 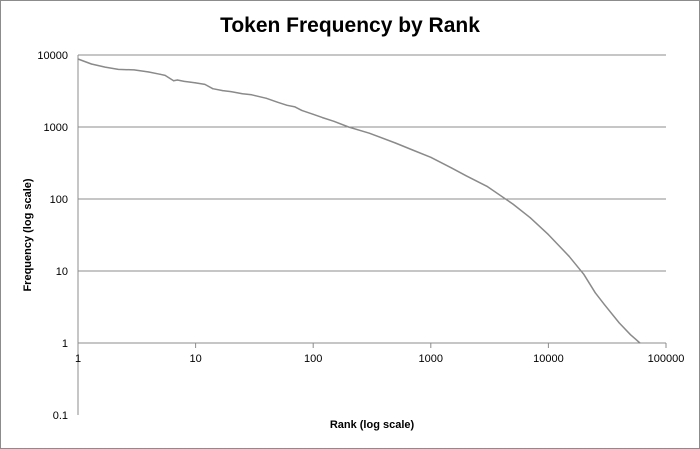 I want to click on x-tick-label: 10000, so click(x=548, y=359).